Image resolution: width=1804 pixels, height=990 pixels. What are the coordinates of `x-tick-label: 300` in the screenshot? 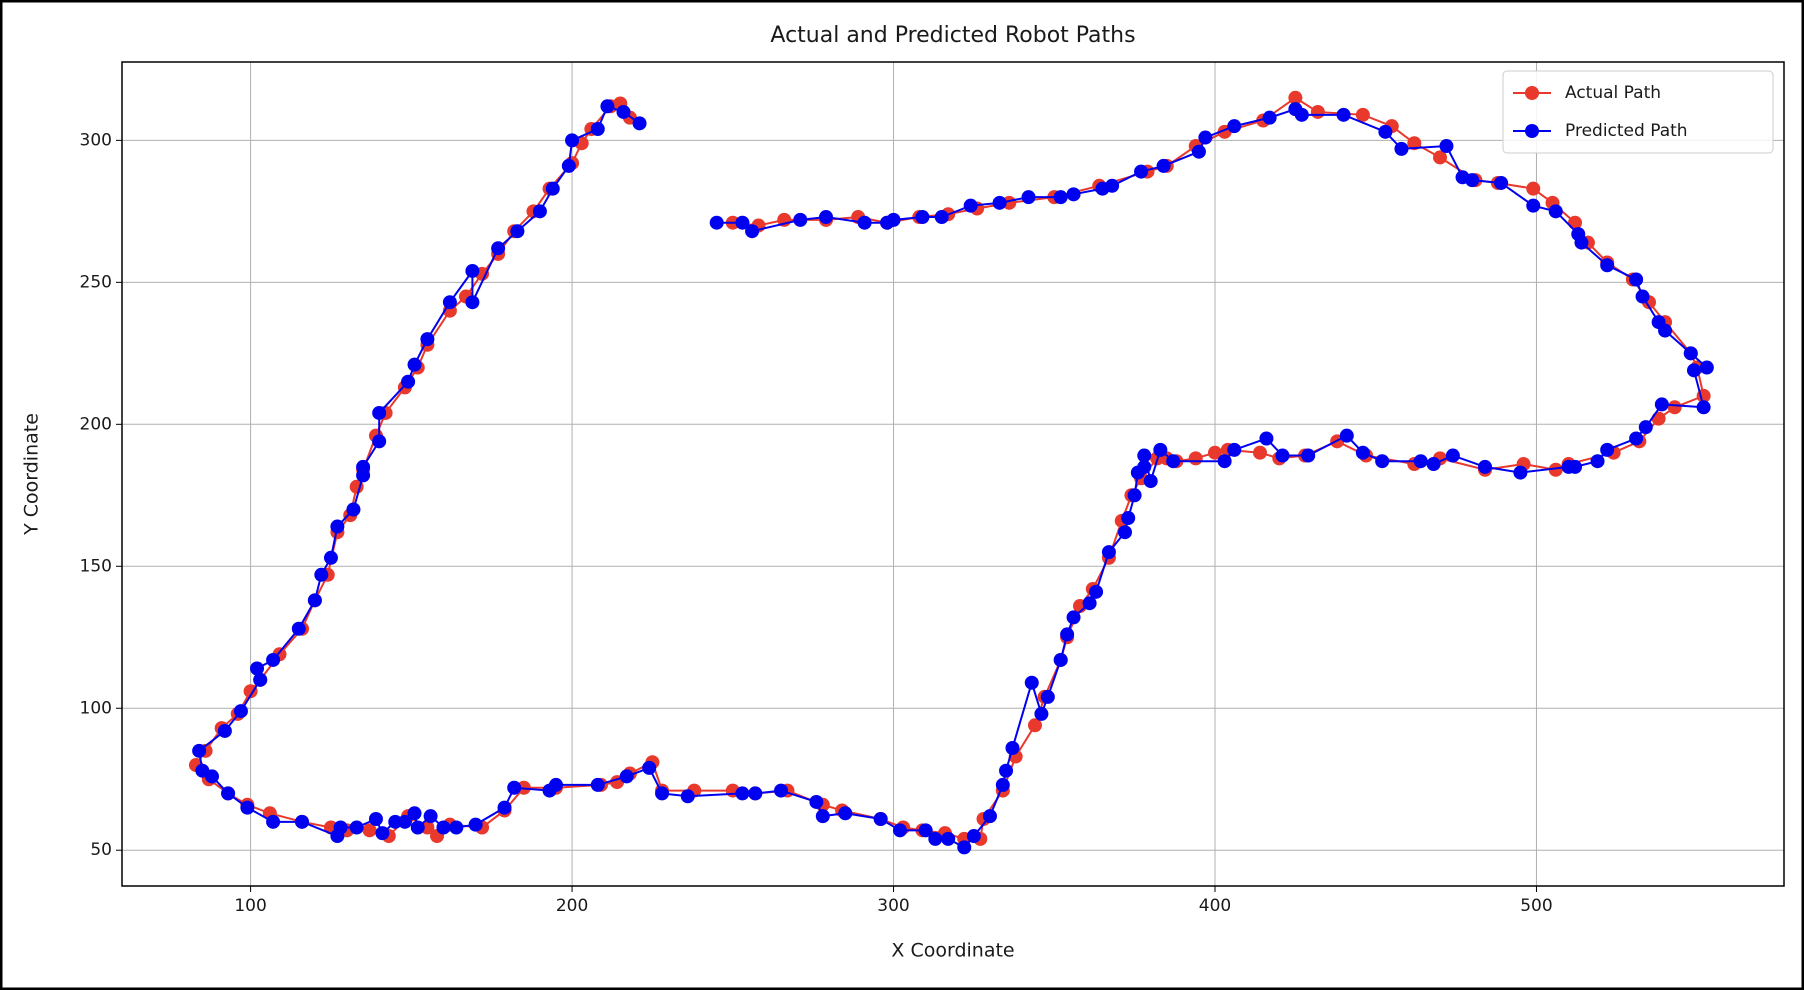 It's located at (893, 906).